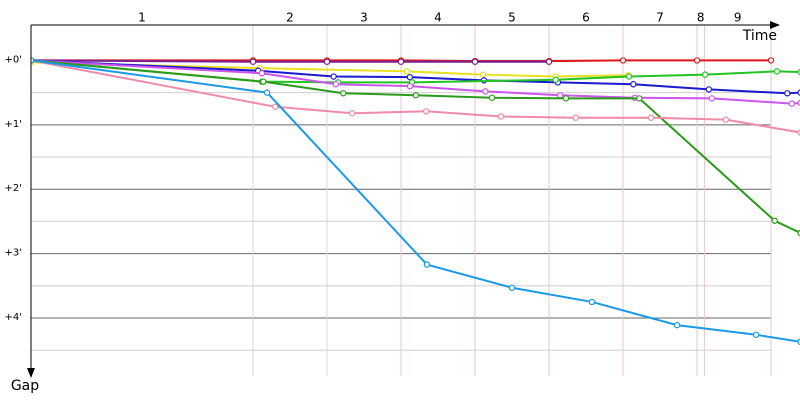 This screenshot has width=800, height=400. What do you see at coordinates (142, 18) in the screenshot?
I see `lap-label: 1` at bounding box center [142, 18].